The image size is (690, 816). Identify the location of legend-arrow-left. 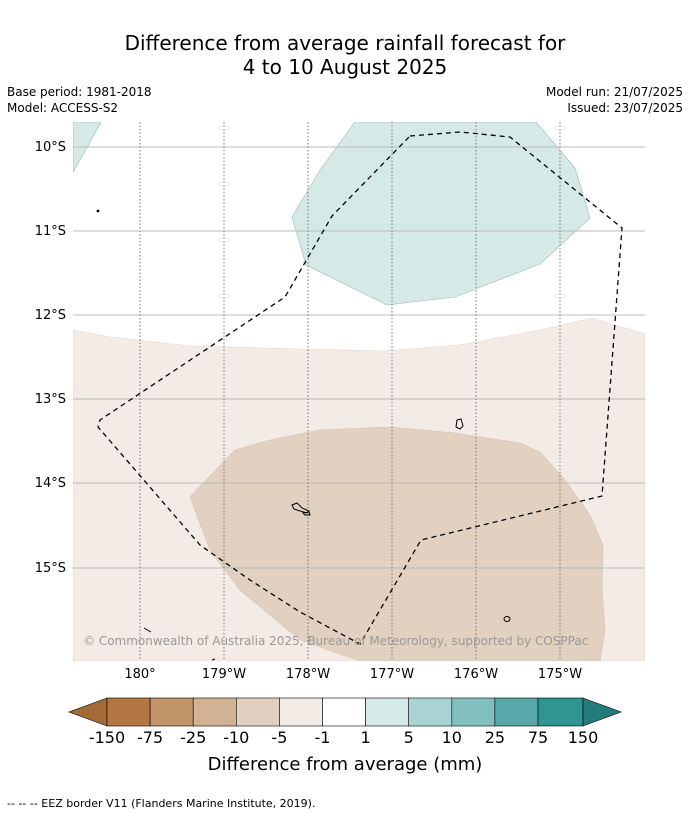
(88, 712).